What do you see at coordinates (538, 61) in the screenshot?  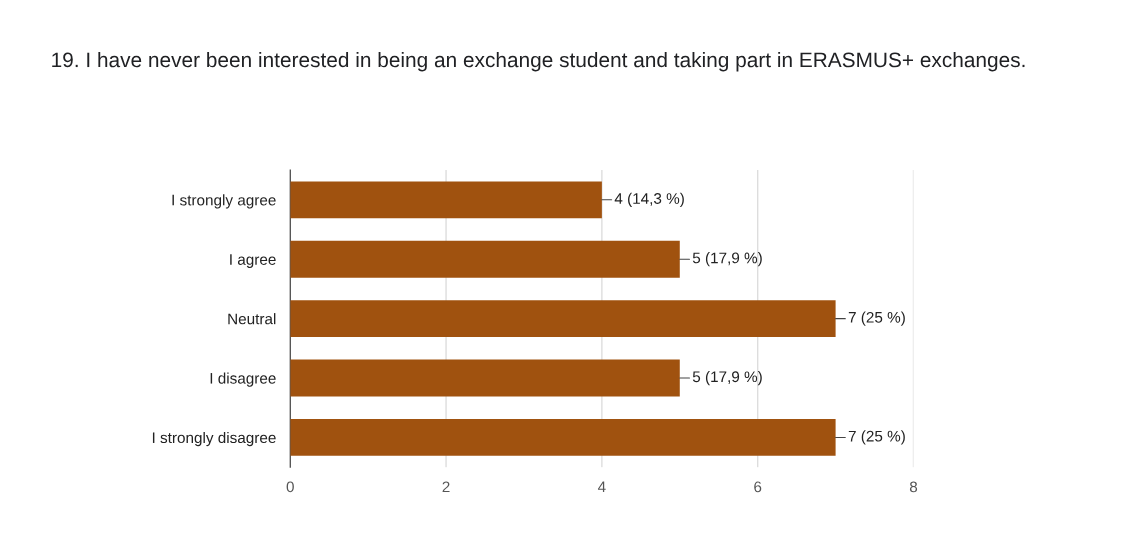 I see `chart-title: 19. I have never been interested in being an exchange student and taking part in ERASMUS+ exchanges.` at bounding box center [538, 61].